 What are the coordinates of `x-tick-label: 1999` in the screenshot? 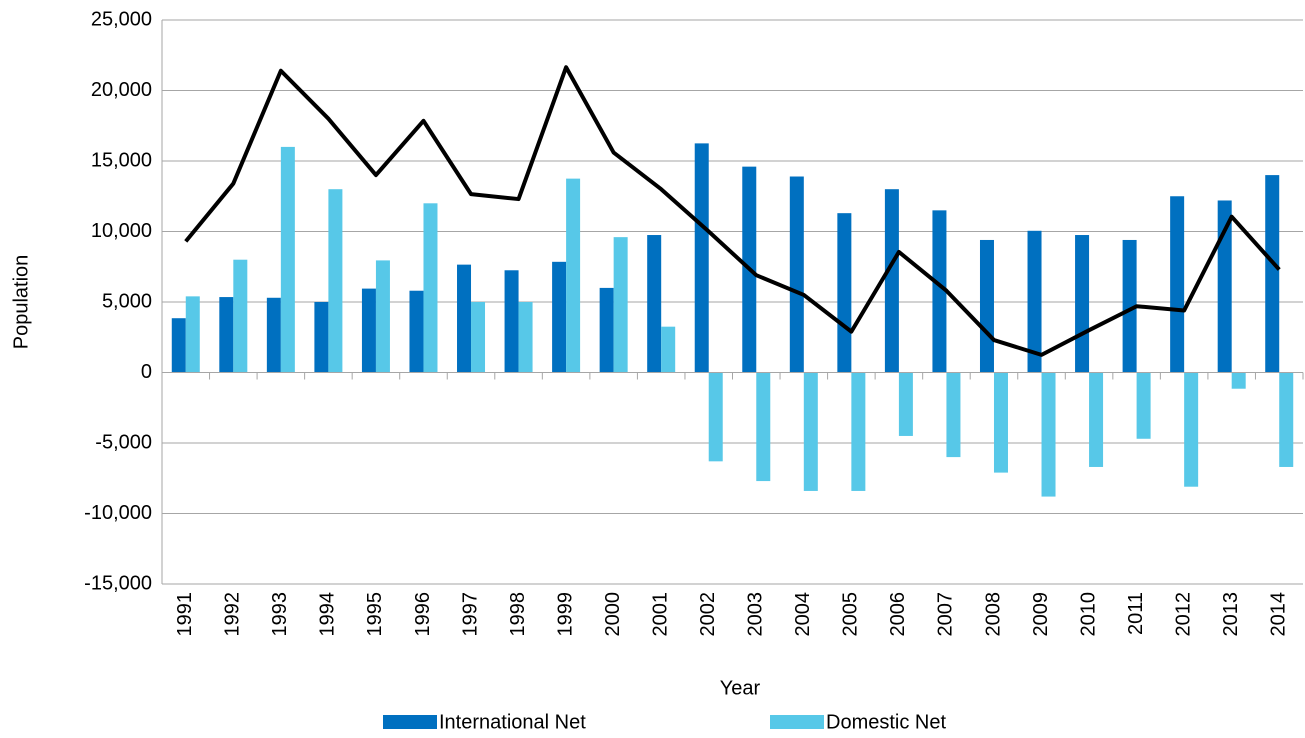 It's located at (565, 614).